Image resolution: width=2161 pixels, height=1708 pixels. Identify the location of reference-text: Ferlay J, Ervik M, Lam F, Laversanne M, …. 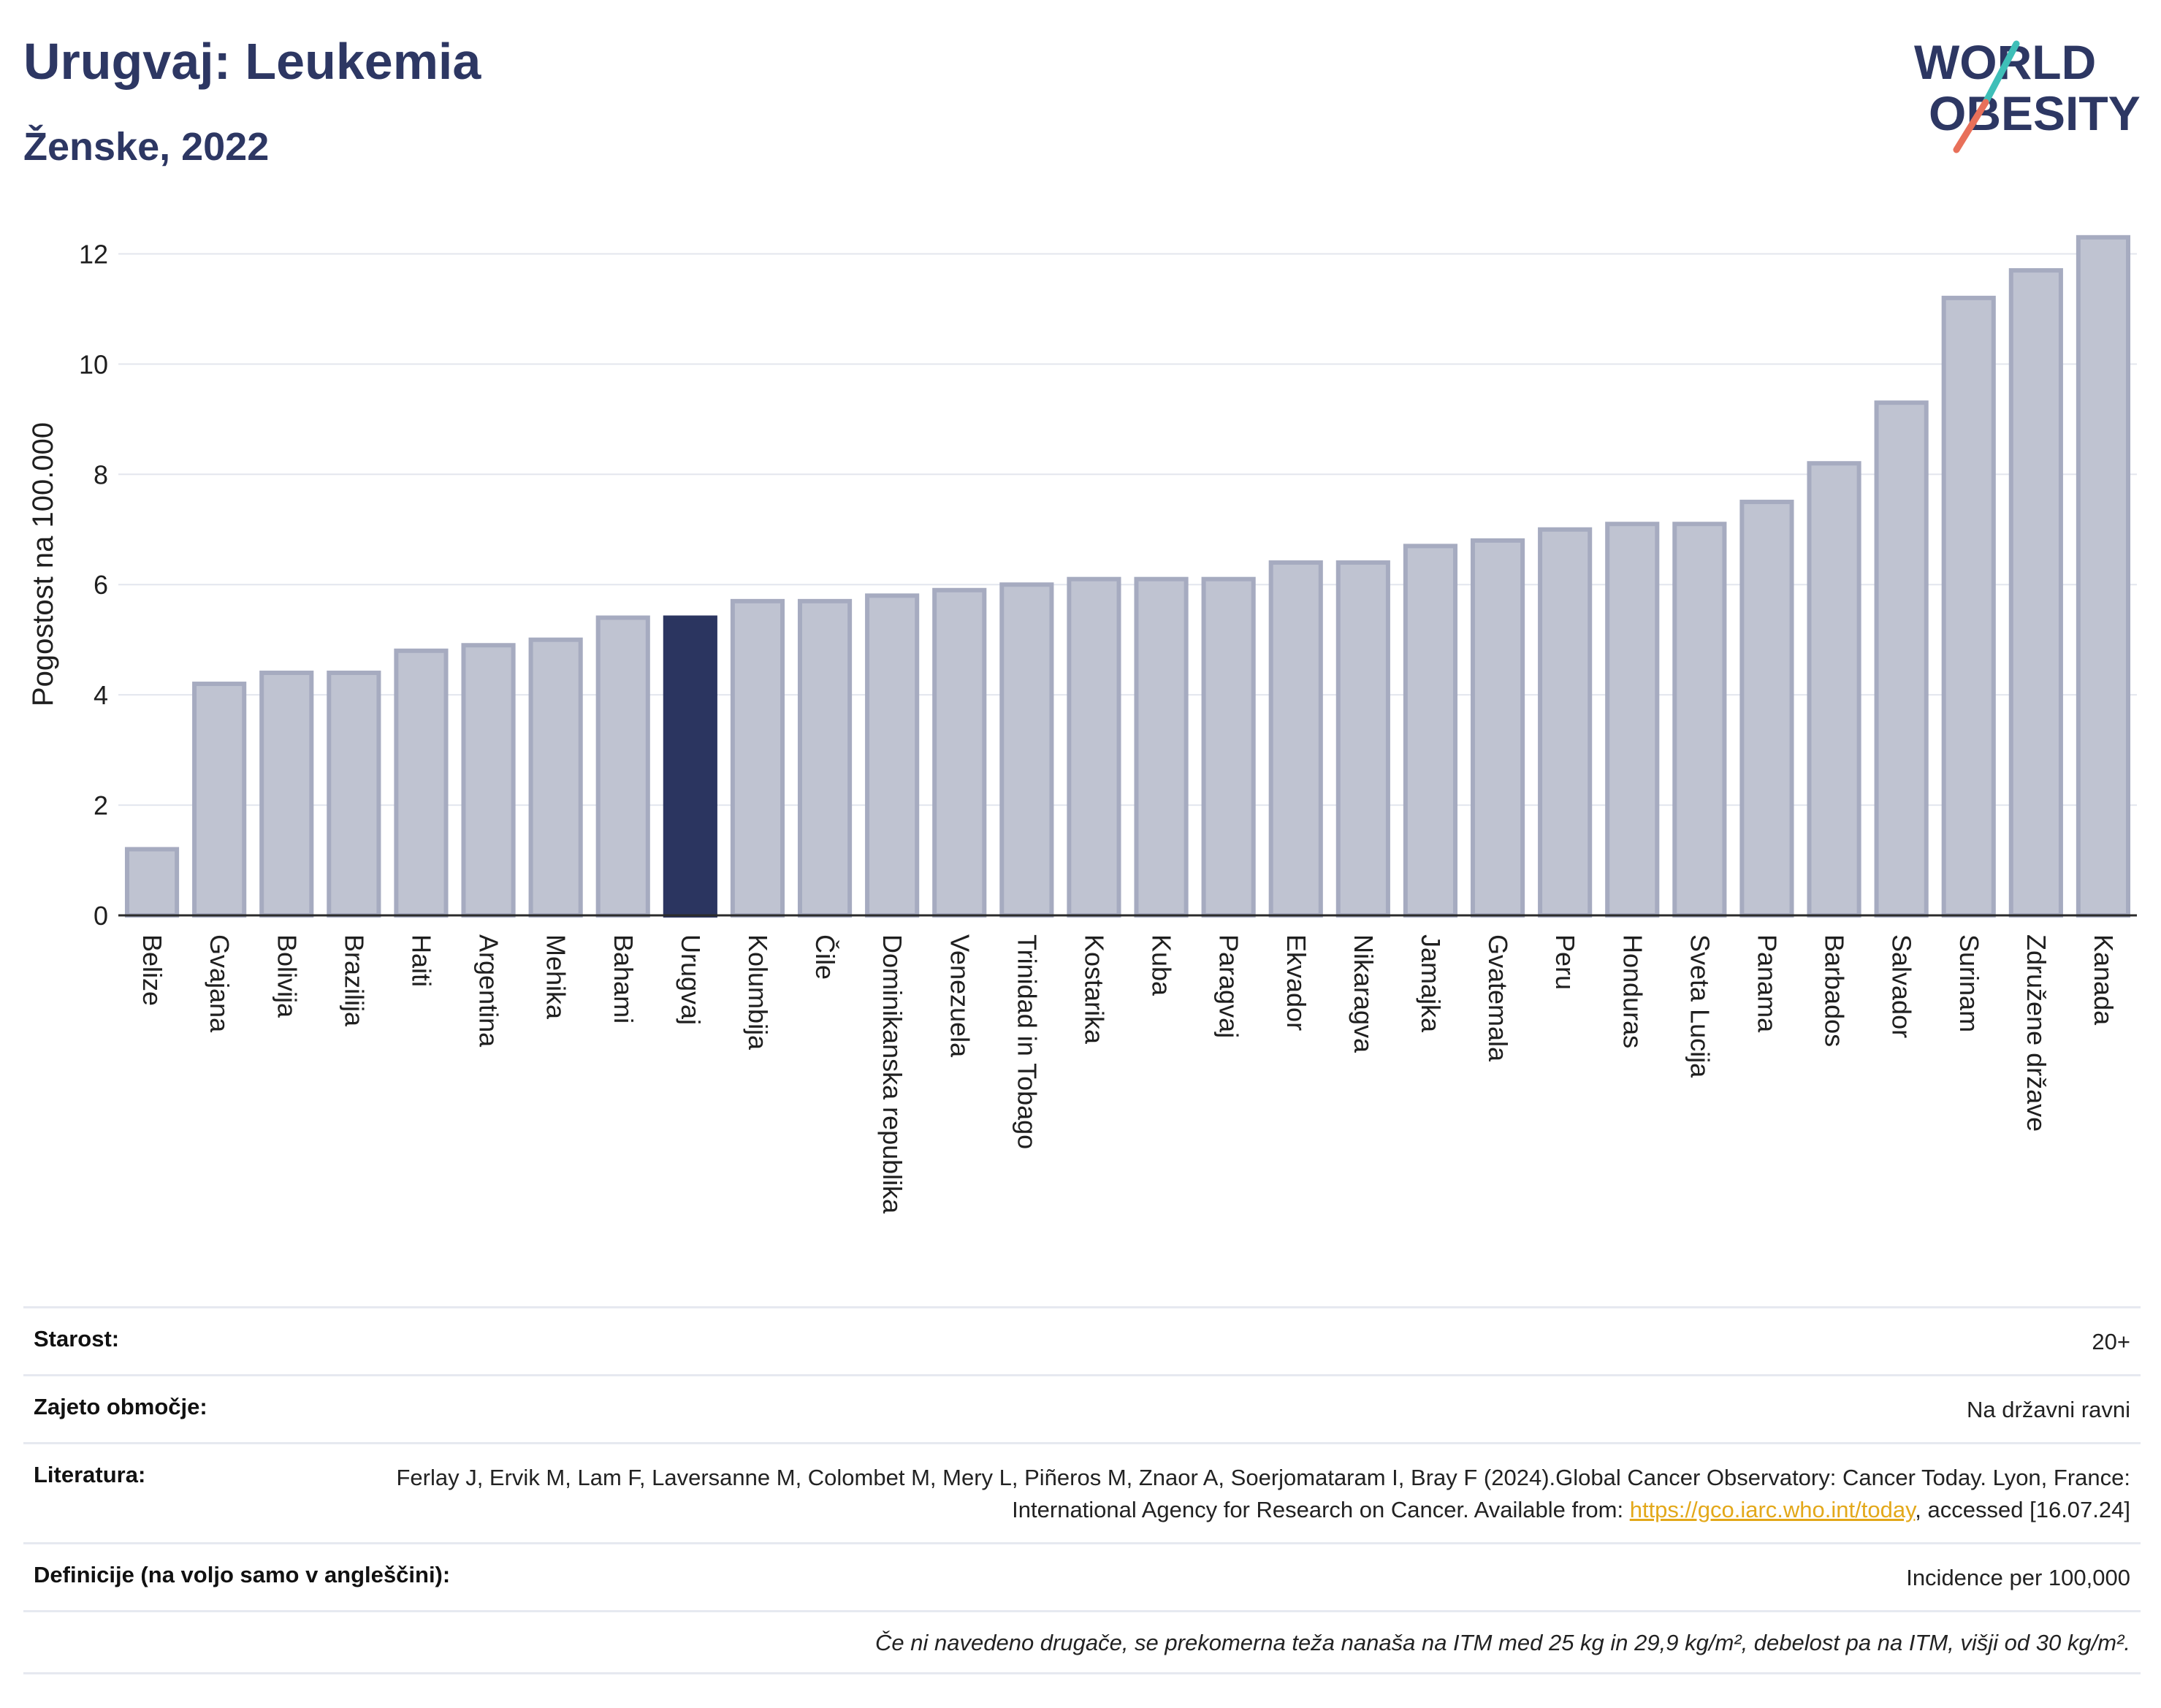
(1263, 1493).